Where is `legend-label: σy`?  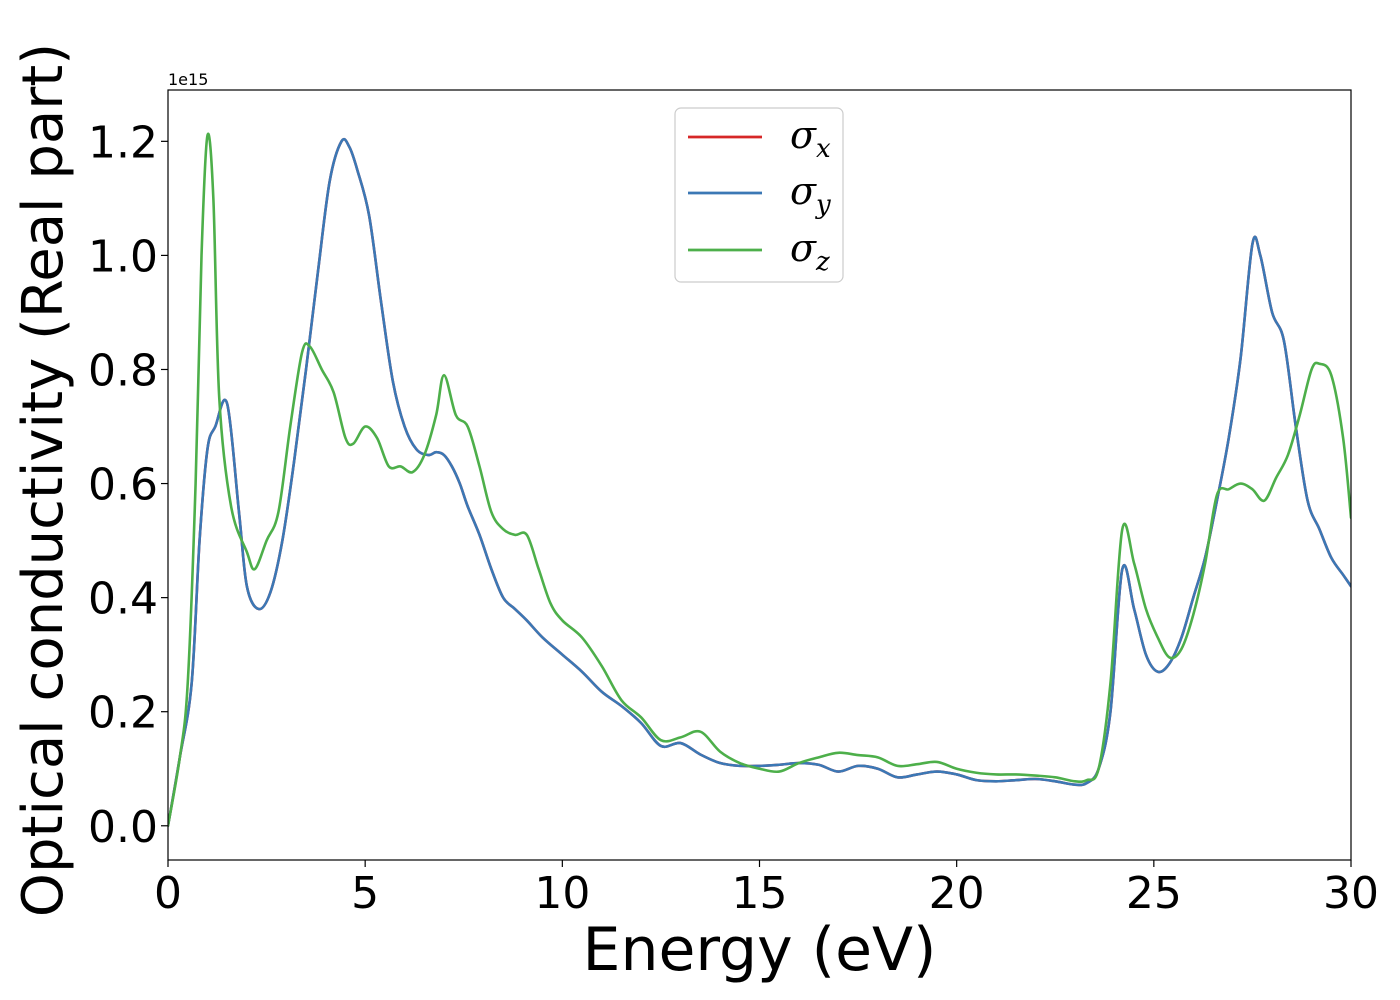 legend-label: σy is located at coordinates (810, 194).